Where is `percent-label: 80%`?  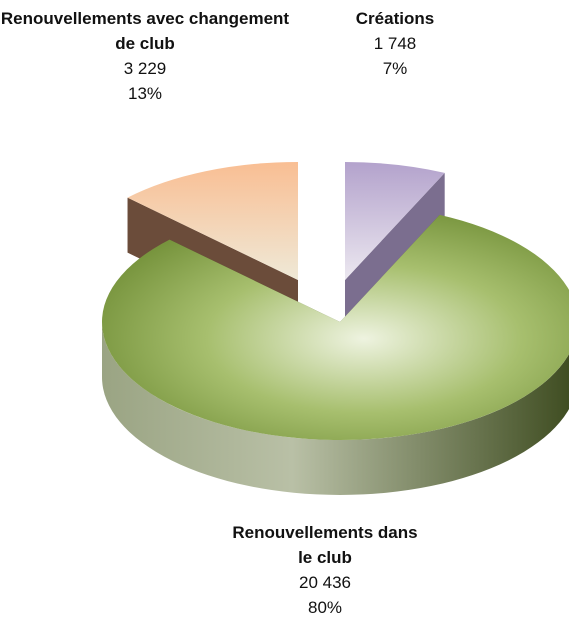 percent-label: 80% is located at coordinates (325, 607).